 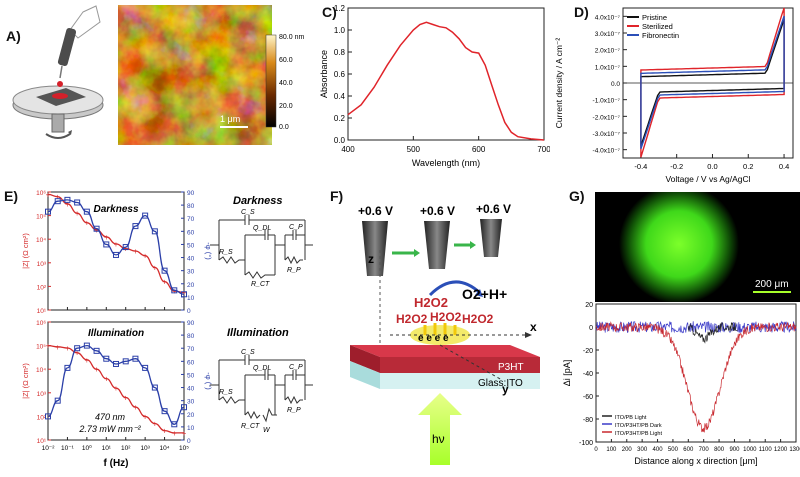 What do you see at coordinates (13, 36) in the screenshot?
I see `panel-a-label: A)` at bounding box center [13, 36].